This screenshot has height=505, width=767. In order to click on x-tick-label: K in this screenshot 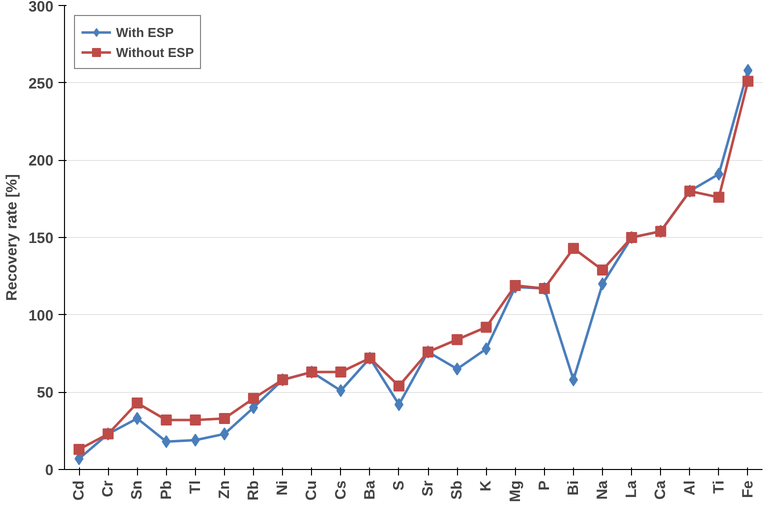, I will do `click(486, 486)`.